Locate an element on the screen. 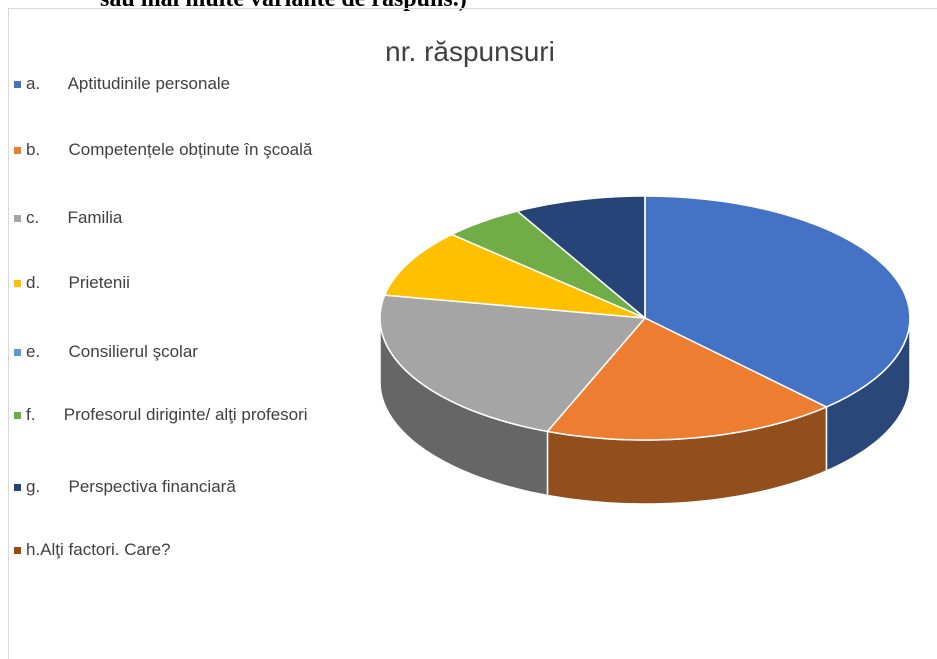  legend-item: d. Prietenii is located at coordinates (184, 283).